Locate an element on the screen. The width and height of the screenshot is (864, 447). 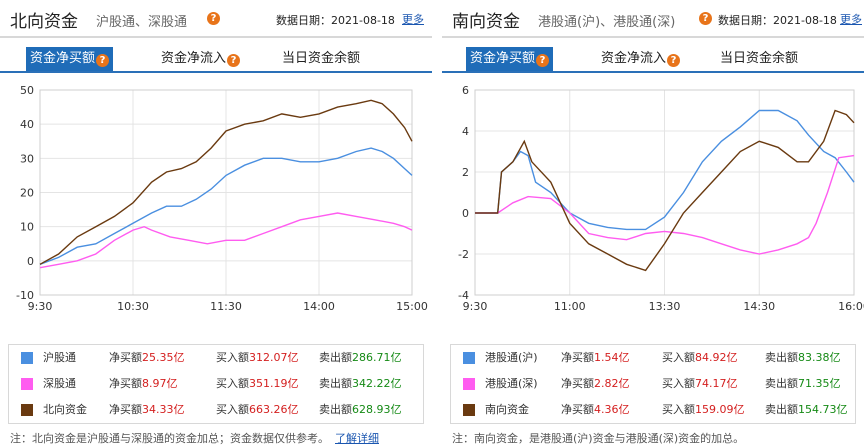
net-buy-cell: 净买额1.54亿 is located at coordinates (595, 357).